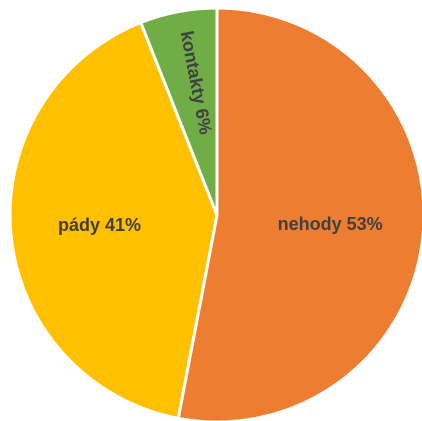  I want to click on pie-slice-kontakty, so click(179, 111).